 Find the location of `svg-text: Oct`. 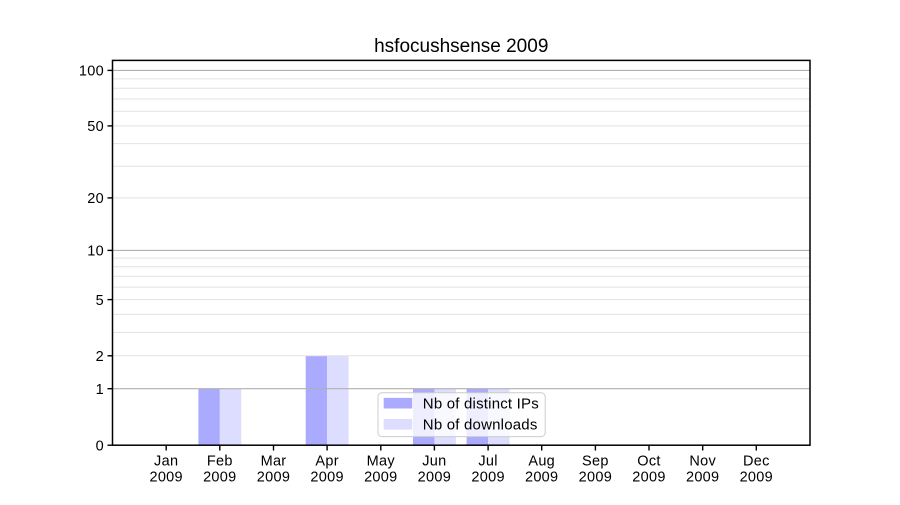

svg-text: Oct is located at coordinates (648, 461).